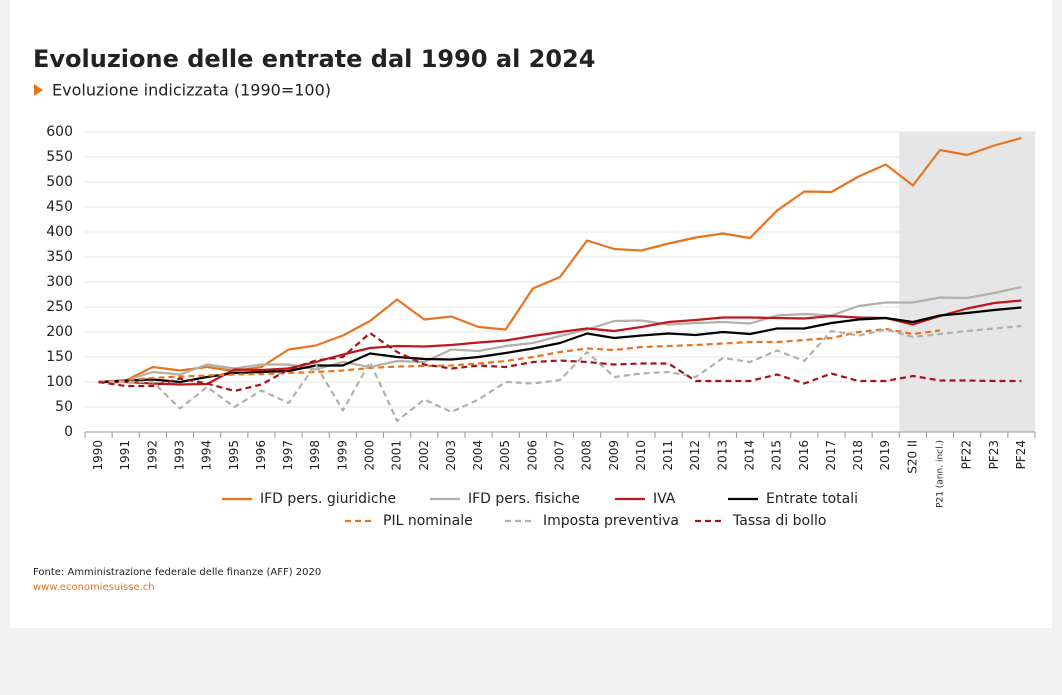  What do you see at coordinates (941, 474) in the screenshot?
I see `x-tick-label: P21 (ann. incl.)` at bounding box center [941, 474].